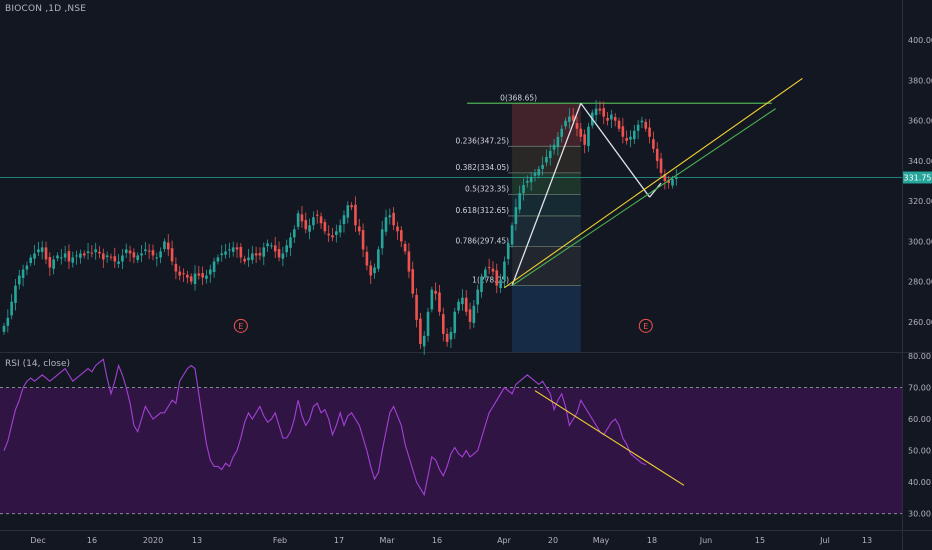  What do you see at coordinates (609, 438) in the screenshot?
I see `rsi-divergence-line` at bounding box center [609, 438].